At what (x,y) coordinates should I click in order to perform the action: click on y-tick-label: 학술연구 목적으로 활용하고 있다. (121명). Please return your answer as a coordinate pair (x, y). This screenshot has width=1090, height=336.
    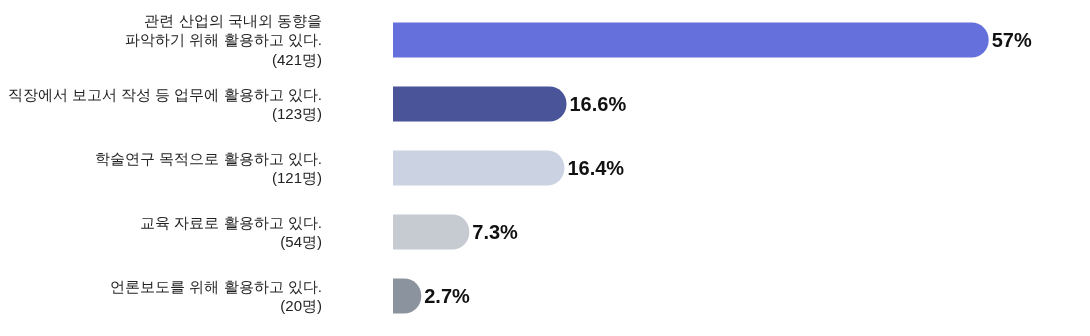
    Looking at the image, I should click on (208, 167).